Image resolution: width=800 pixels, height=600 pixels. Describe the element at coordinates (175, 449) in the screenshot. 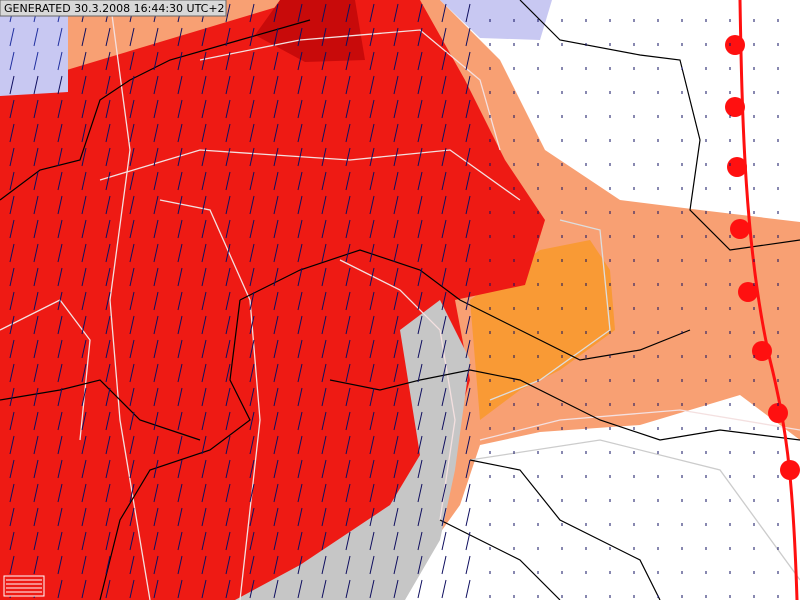

I see `country-border` at that location.